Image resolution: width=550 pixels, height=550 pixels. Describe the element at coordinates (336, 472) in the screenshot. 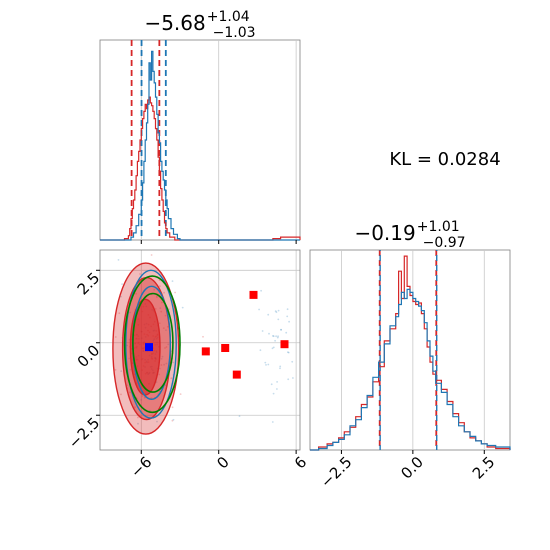

I see `param2-tick-label-0: −2.5` at that location.